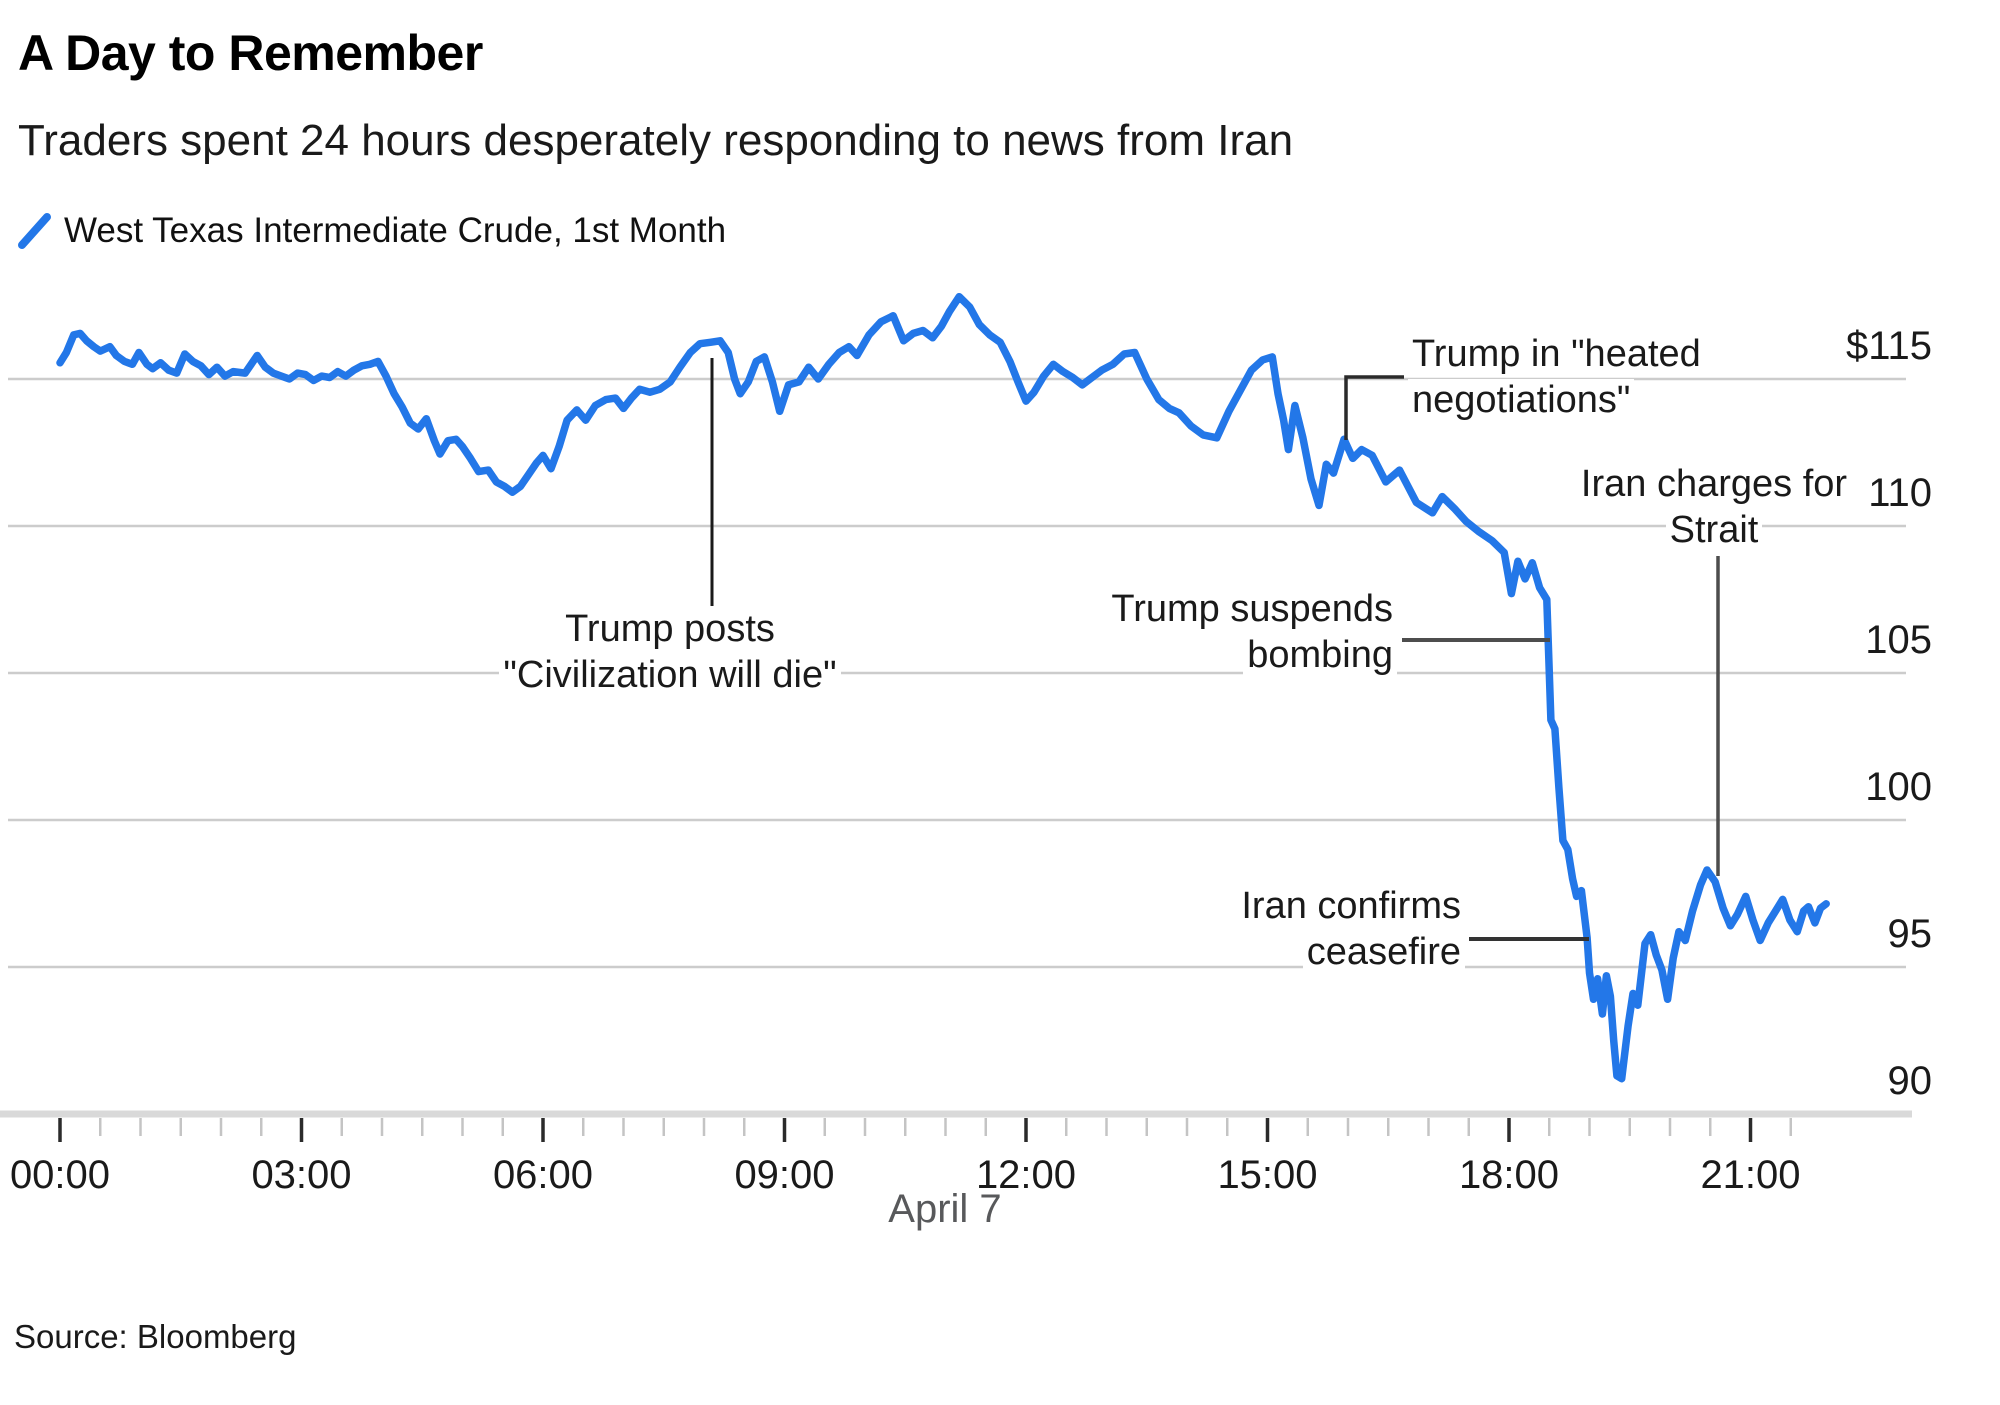  I want to click on legend-label: West Texas Intermediate Crude, 1st Month, so click(395, 230).